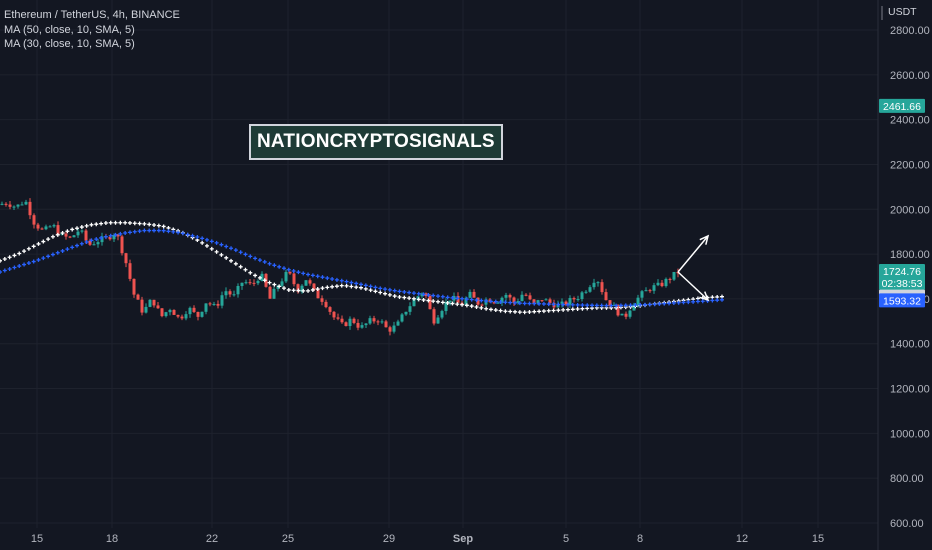 The height and width of the screenshot is (550, 932). What do you see at coordinates (910, 390) in the screenshot?
I see `price-tick-label: 1200.00` at bounding box center [910, 390].